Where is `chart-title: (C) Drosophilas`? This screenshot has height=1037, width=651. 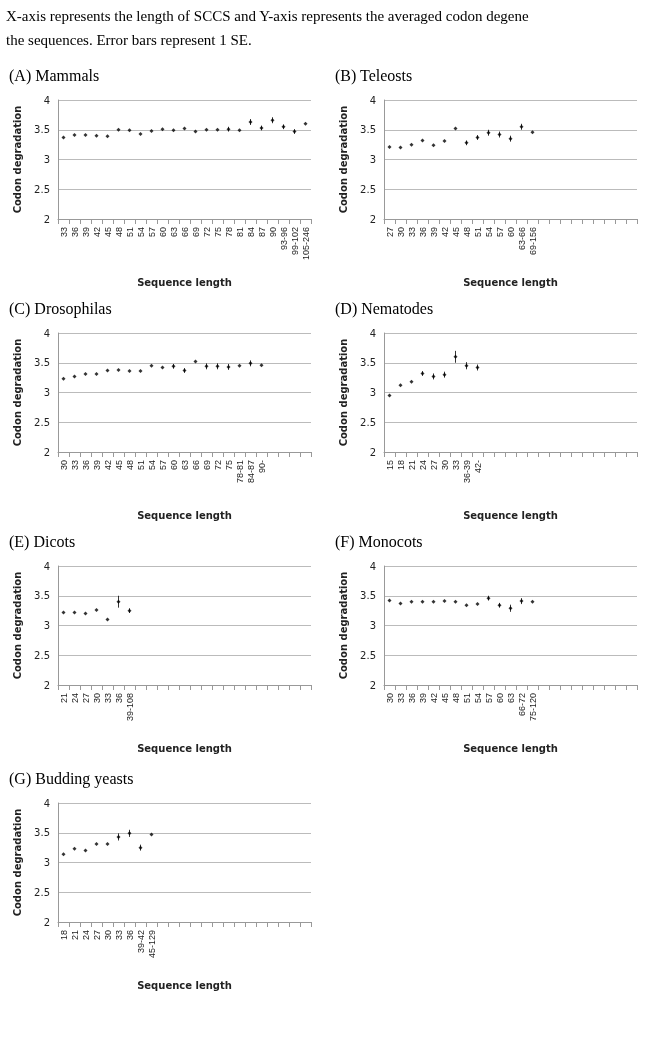
chart-title: (C) Drosophilas is located at coordinates (60, 308).